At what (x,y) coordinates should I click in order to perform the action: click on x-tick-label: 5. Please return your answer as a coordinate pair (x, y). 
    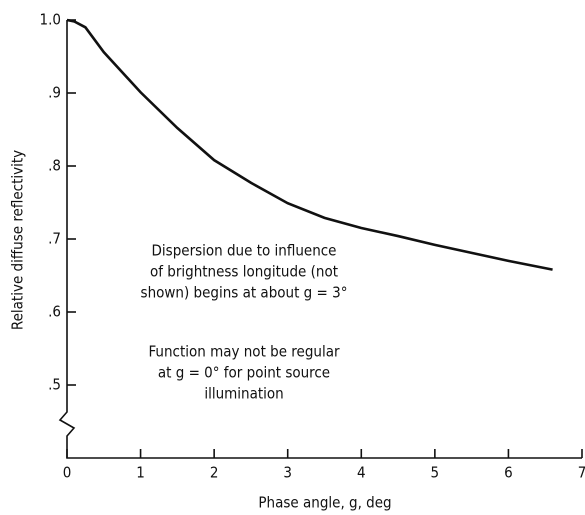
    Looking at the image, I should click on (435, 473).